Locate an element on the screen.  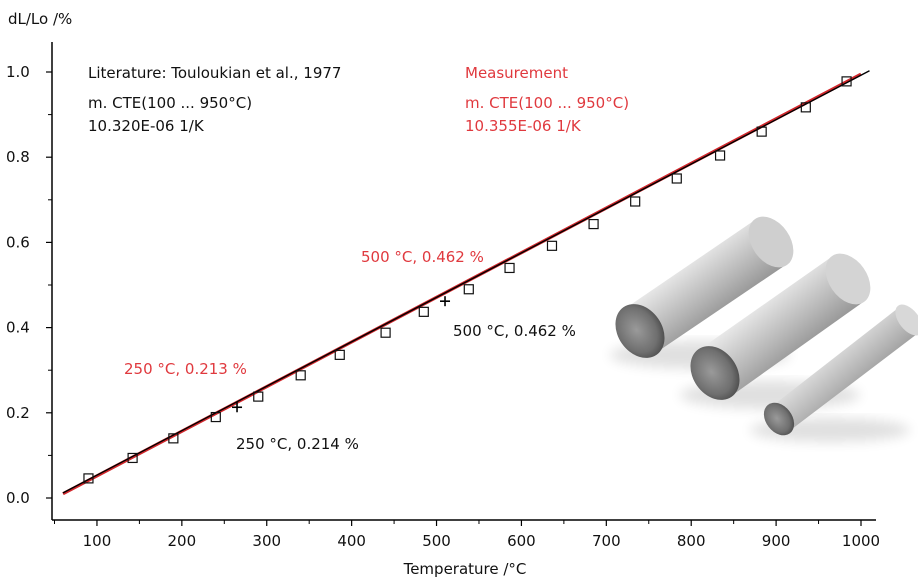
x-tick-label: 300 is located at coordinates (266, 541).